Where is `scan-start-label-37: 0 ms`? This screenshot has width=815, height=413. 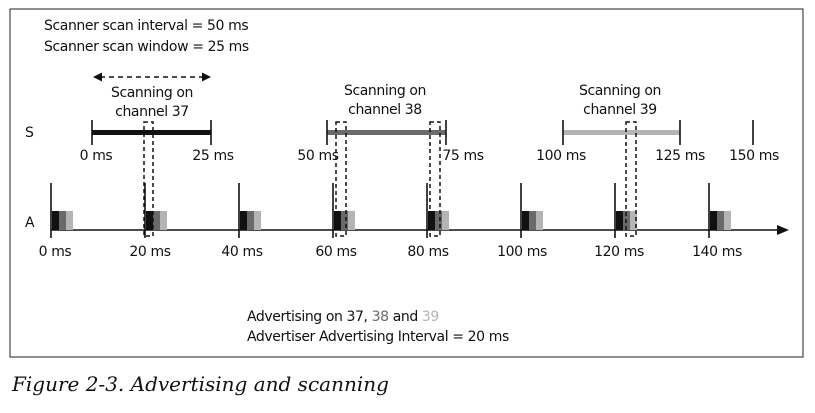
scan-start-label-37: 0 ms is located at coordinates (96, 156).